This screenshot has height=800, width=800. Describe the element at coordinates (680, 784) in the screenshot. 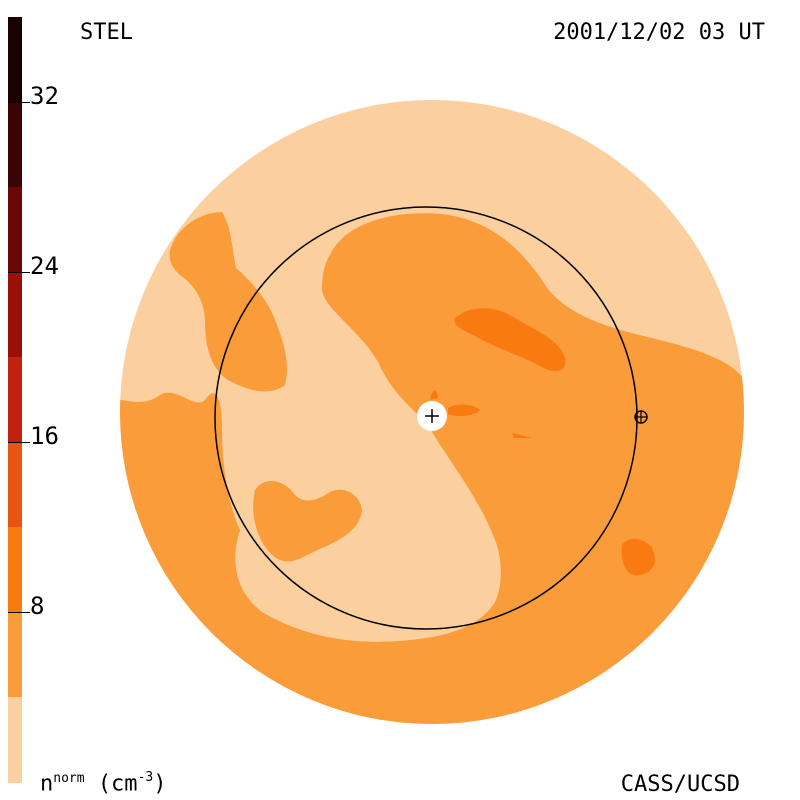

I see `credit-label: CASS/UCSD` at that location.